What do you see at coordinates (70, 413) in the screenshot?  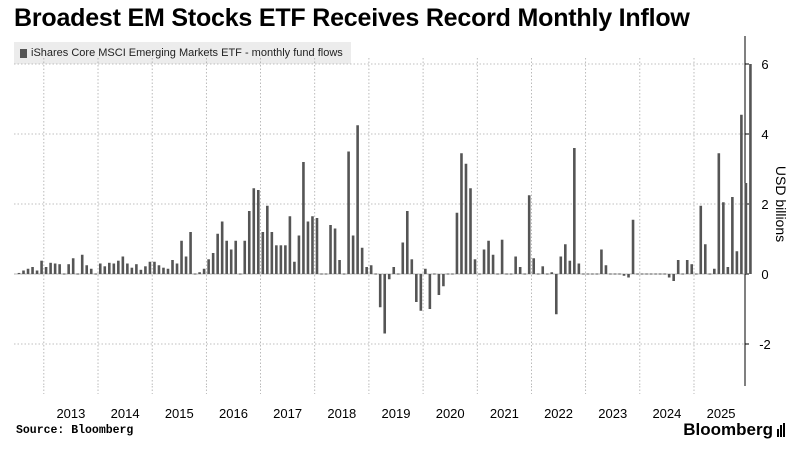 I see `x-tick-label: 2013` at bounding box center [70, 413].